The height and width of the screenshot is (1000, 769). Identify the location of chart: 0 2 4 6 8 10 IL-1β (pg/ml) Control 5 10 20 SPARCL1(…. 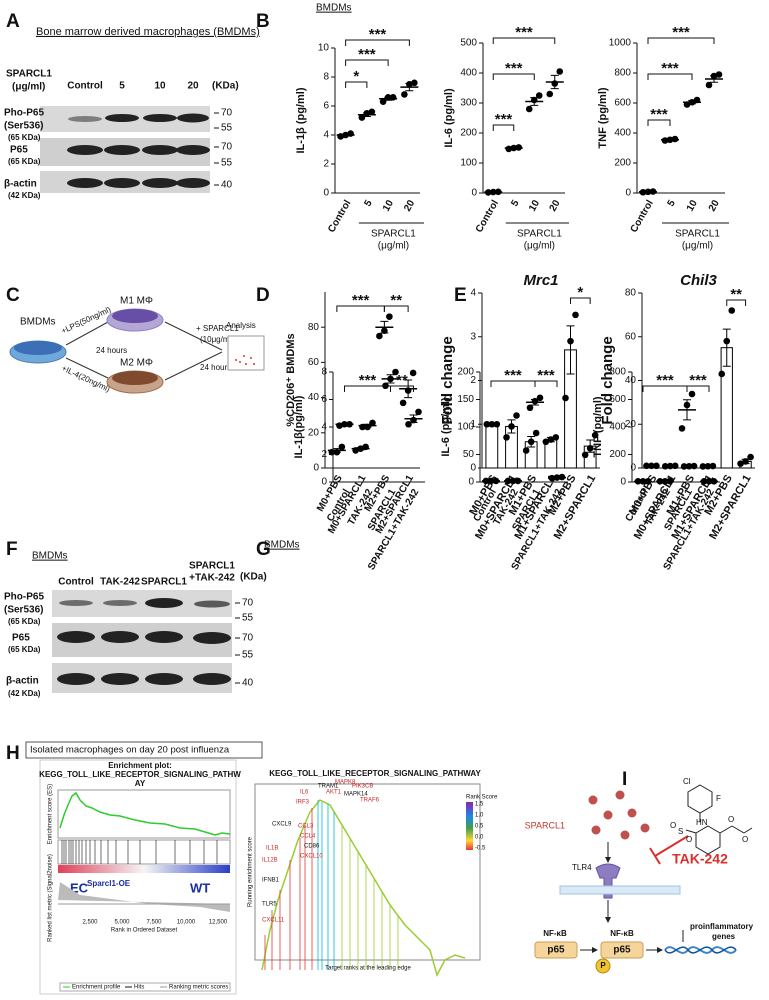
(359, 139).